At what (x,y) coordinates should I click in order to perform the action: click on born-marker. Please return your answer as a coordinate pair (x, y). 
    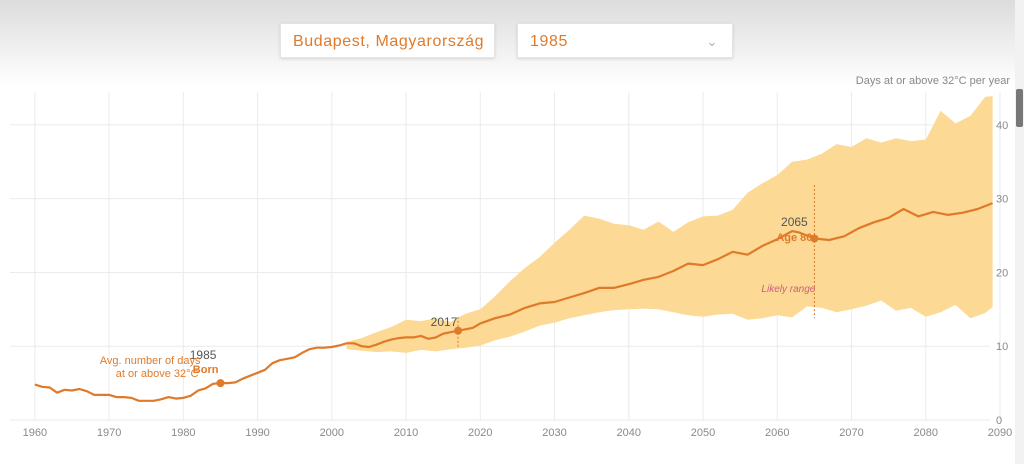
    Looking at the image, I should click on (220, 383).